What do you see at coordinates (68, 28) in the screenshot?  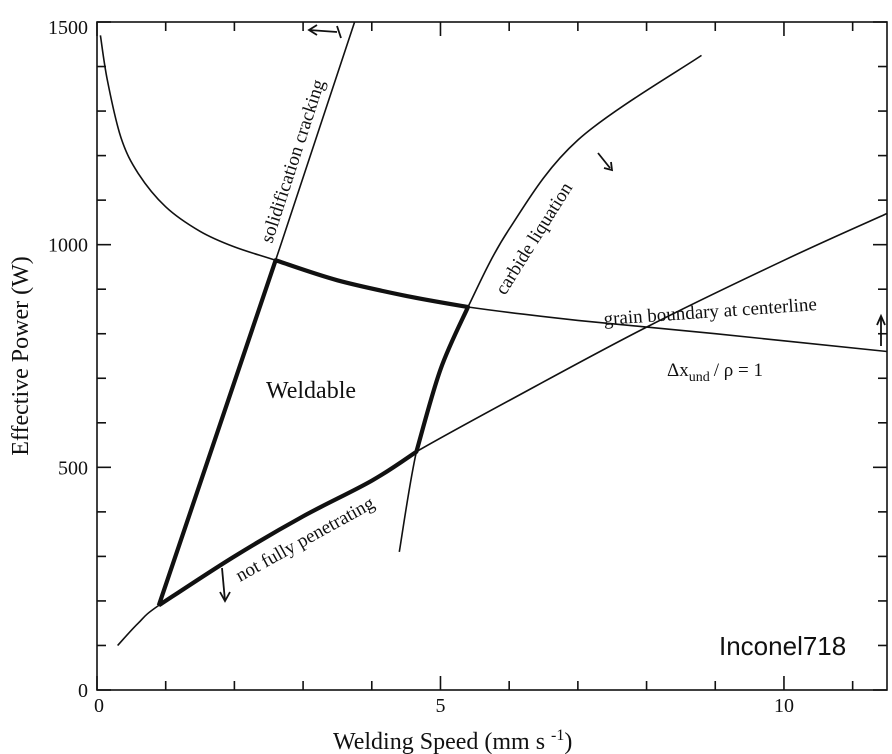 I see `y-tick-label: 1500` at bounding box center [68, 28].